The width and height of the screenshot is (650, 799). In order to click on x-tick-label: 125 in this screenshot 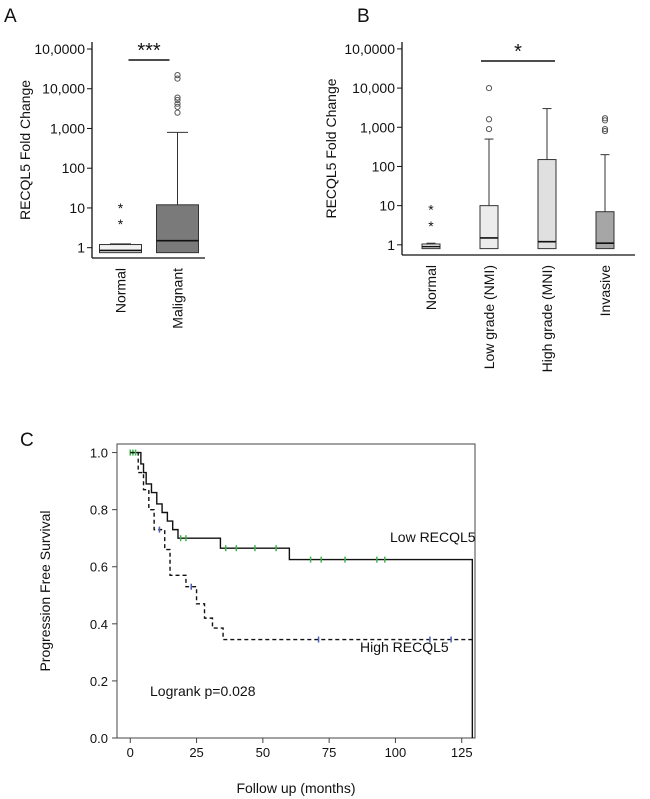, I will do `click(462, 752)`.